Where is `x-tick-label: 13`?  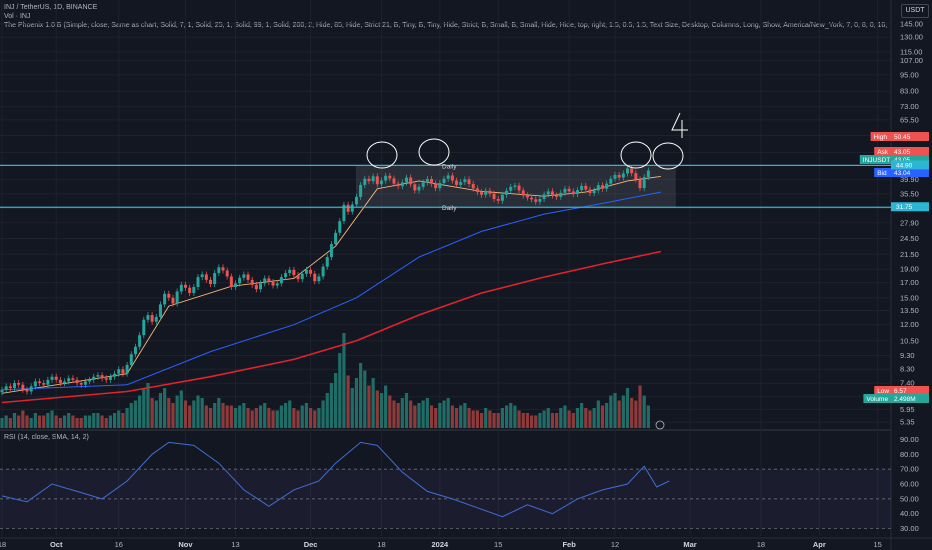
x-tick-label: 13 is located at coordinates (235, 544).